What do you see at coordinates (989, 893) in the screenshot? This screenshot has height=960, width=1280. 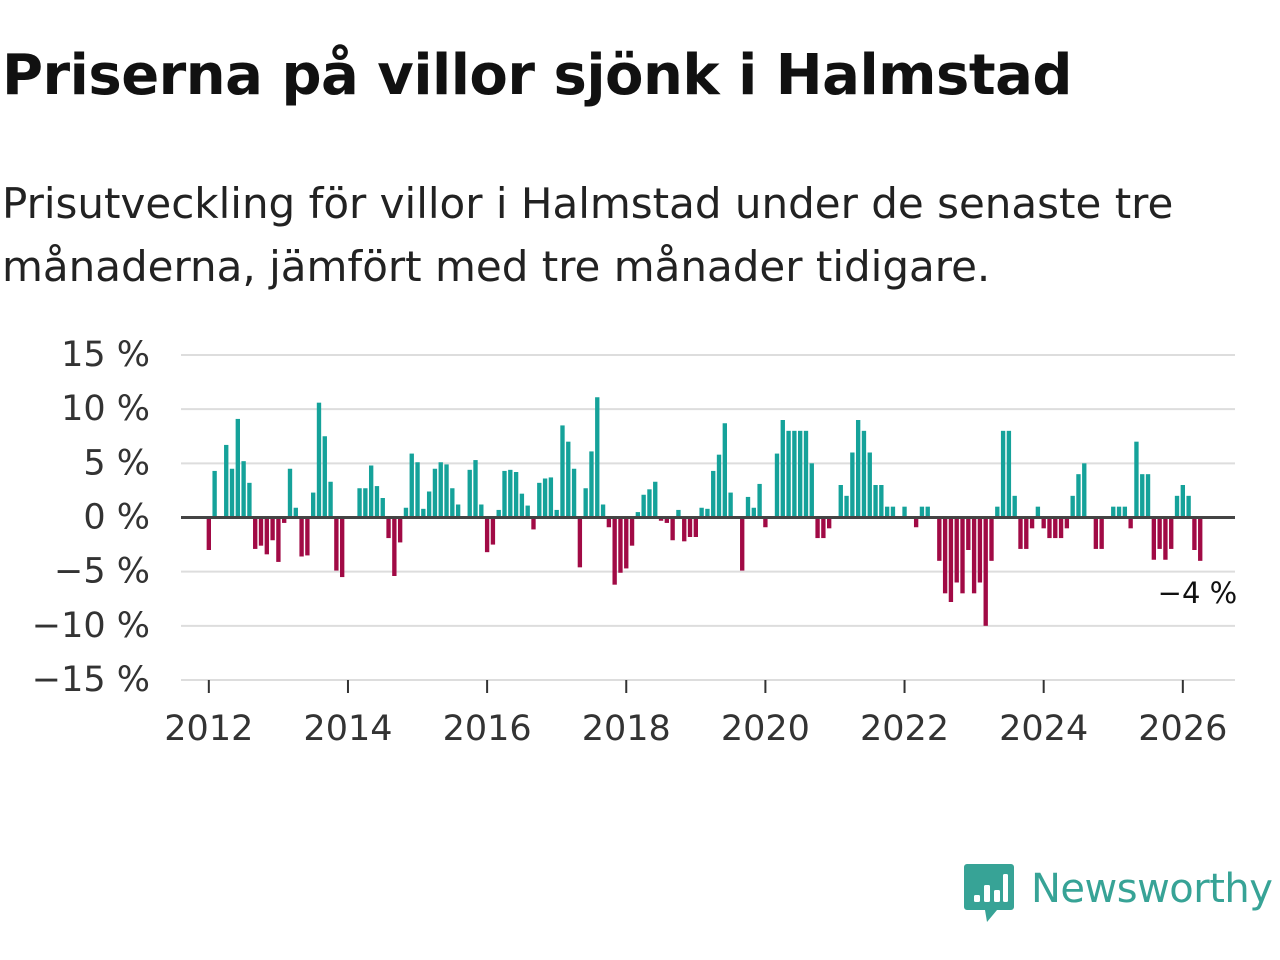 I see `newsworthy-logo-icon` at bounding box center [989, 893].